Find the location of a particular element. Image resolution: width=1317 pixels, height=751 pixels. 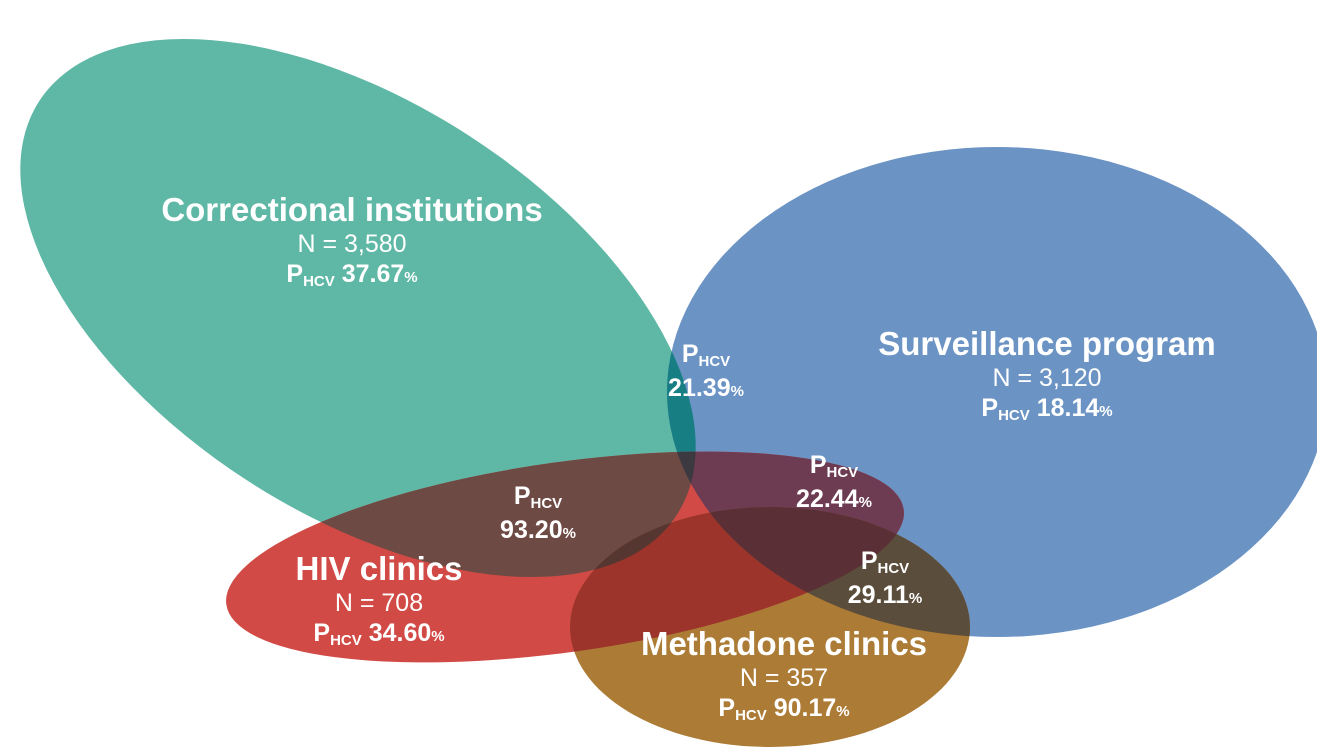

overlap-surveillance-hiv-methadone is located at coordinates (792, 572).